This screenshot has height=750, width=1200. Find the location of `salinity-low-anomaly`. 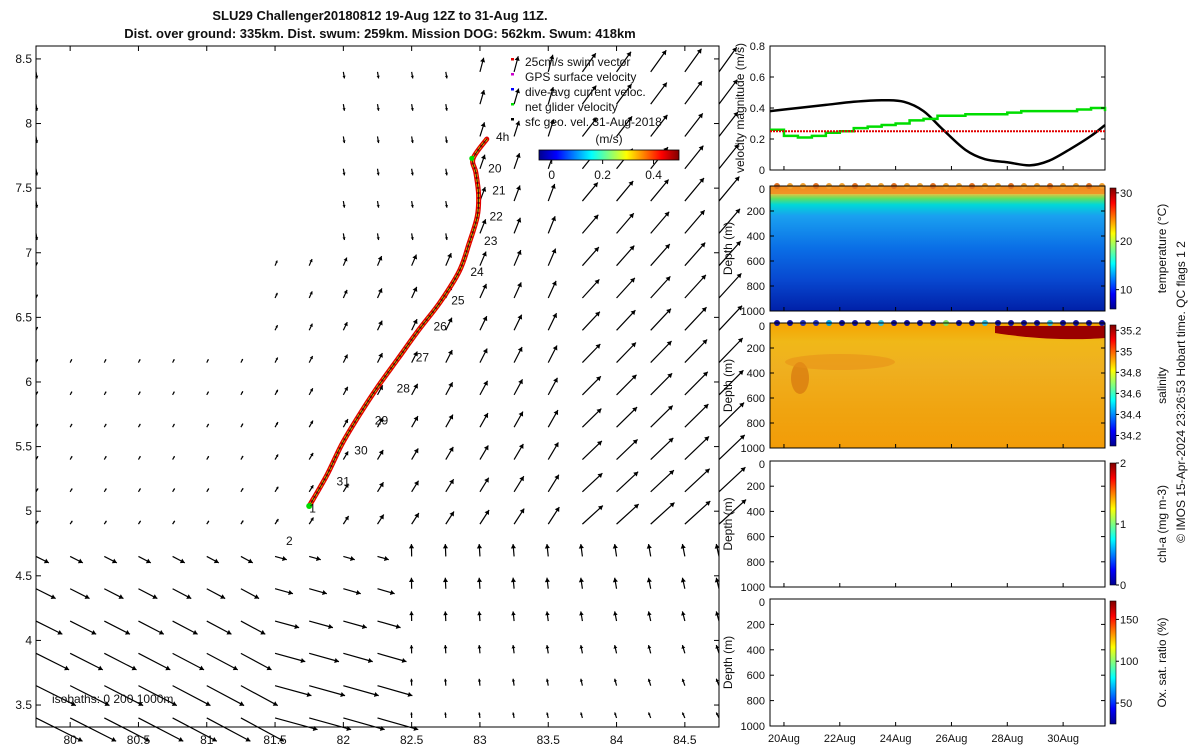

salinity-low-anomaly is located at coordinates (800, 378).